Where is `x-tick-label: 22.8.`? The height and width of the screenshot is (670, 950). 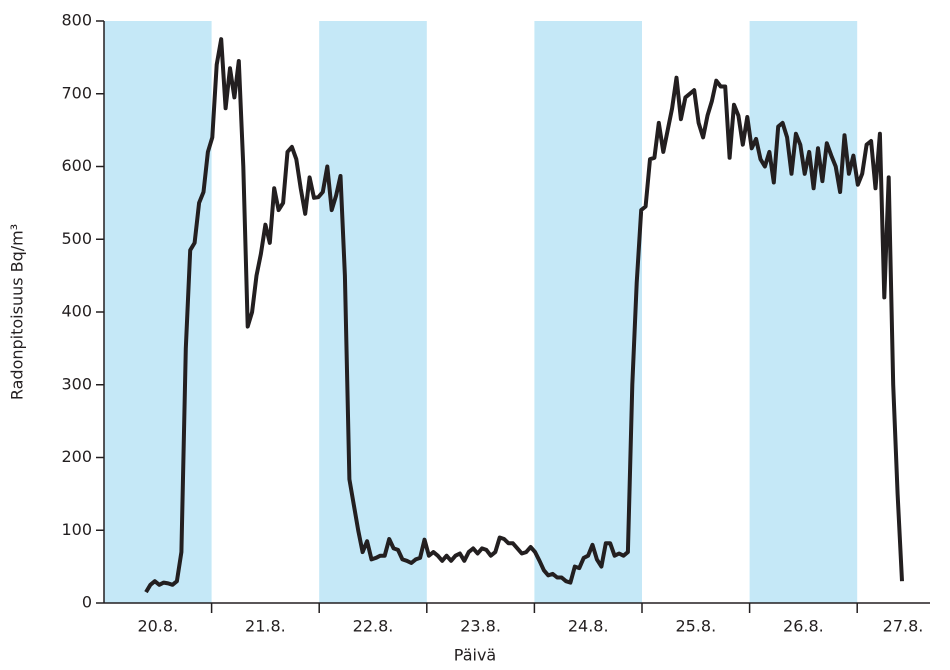
x-tick-label: 22.8. is located at coordinates (373, 626).